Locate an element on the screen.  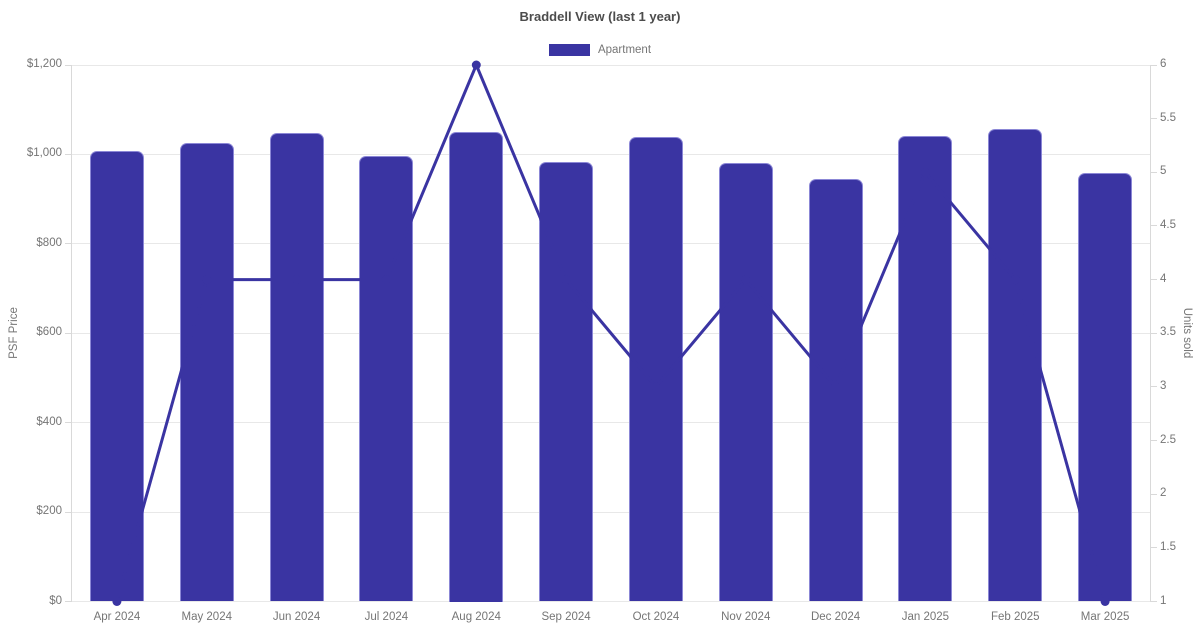
y-axis-tick-label-right: 3.5 is located at coordinates (1168, 332).